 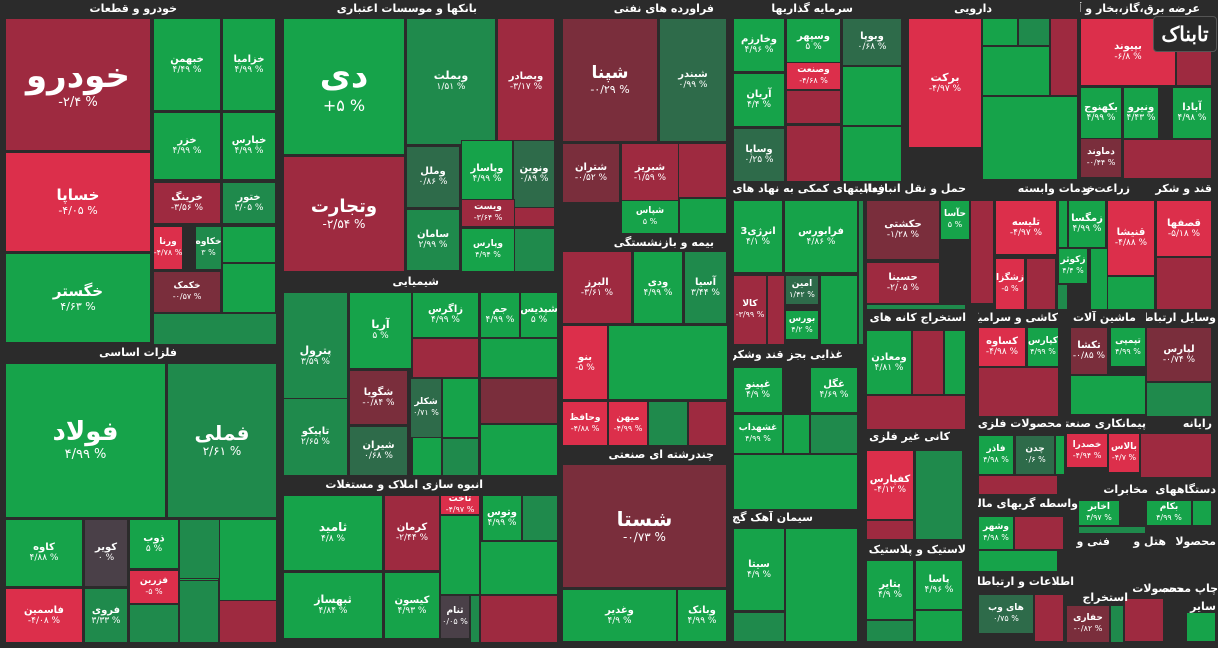 I want to click on stock-tile: جم ۴/۹۹ %, so click(x=500, y=315).